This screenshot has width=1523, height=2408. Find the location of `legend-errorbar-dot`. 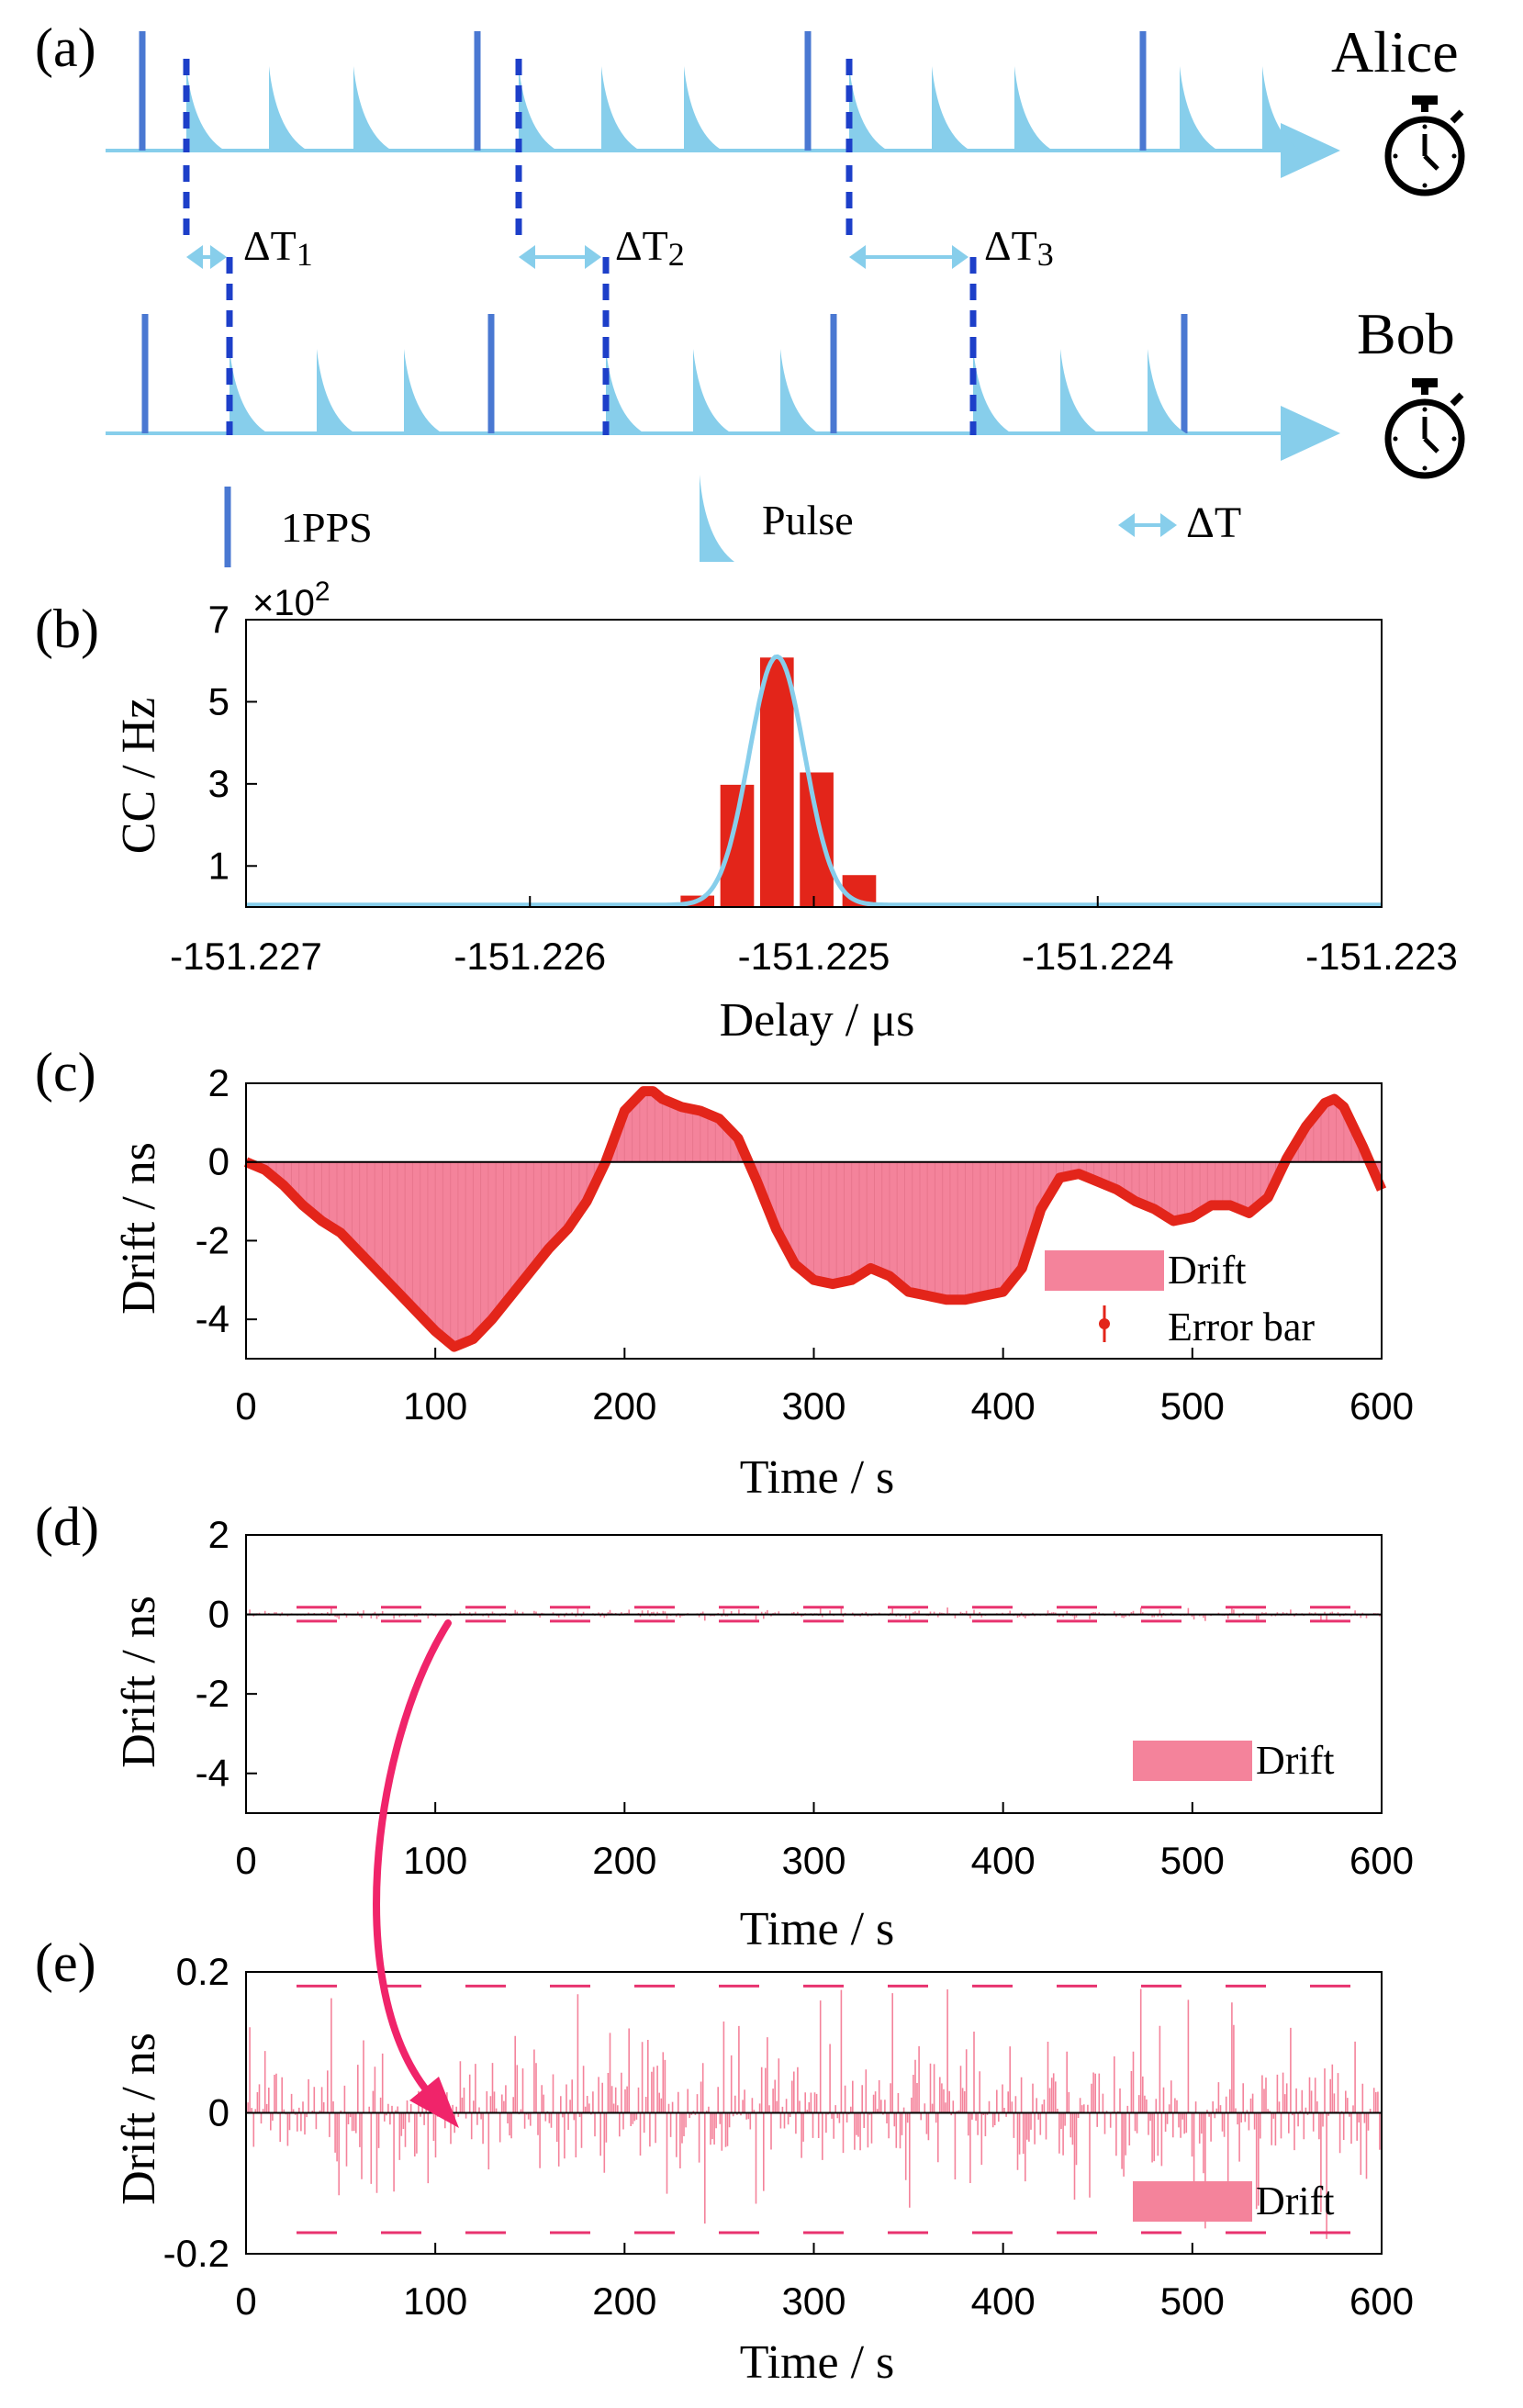

legend-errorbar-dot is located at coordinates (1104, 1323).